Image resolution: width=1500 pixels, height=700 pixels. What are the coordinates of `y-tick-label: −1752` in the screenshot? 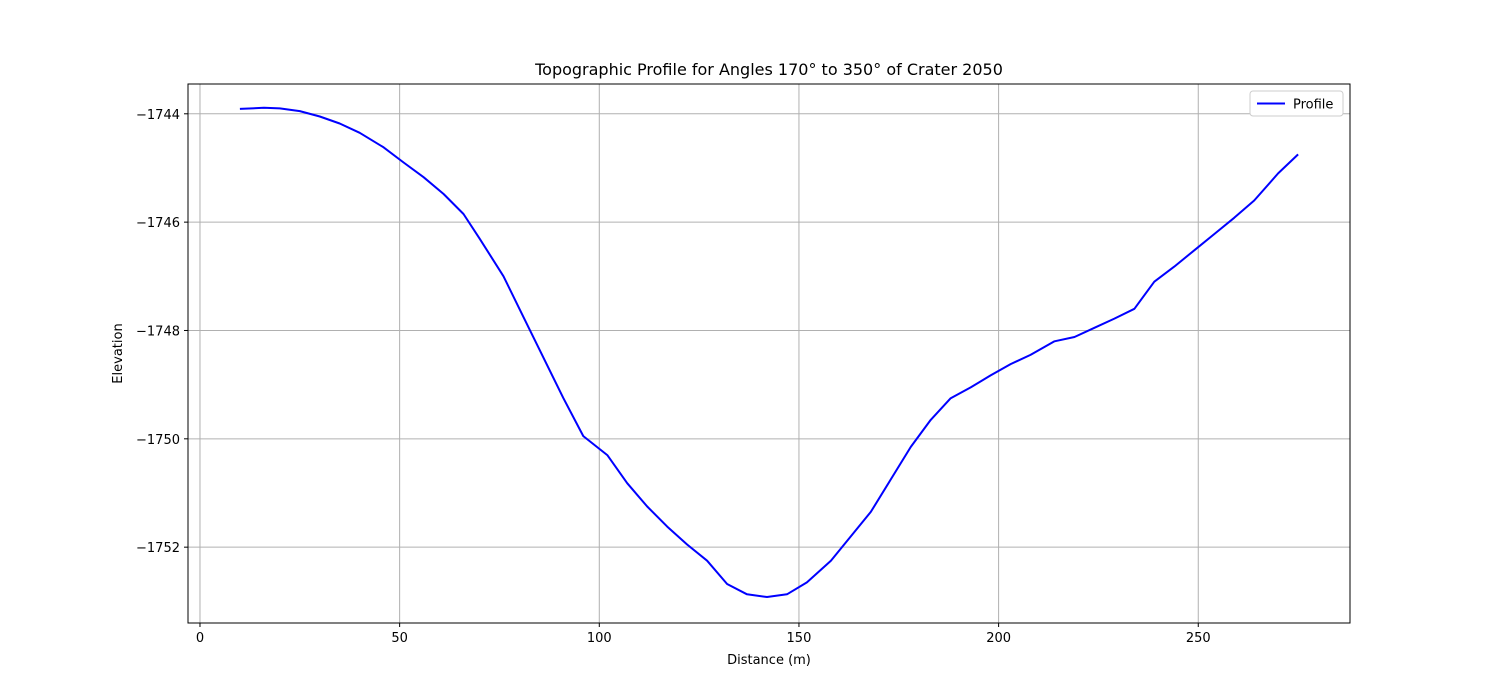 It's located at (158, 548).